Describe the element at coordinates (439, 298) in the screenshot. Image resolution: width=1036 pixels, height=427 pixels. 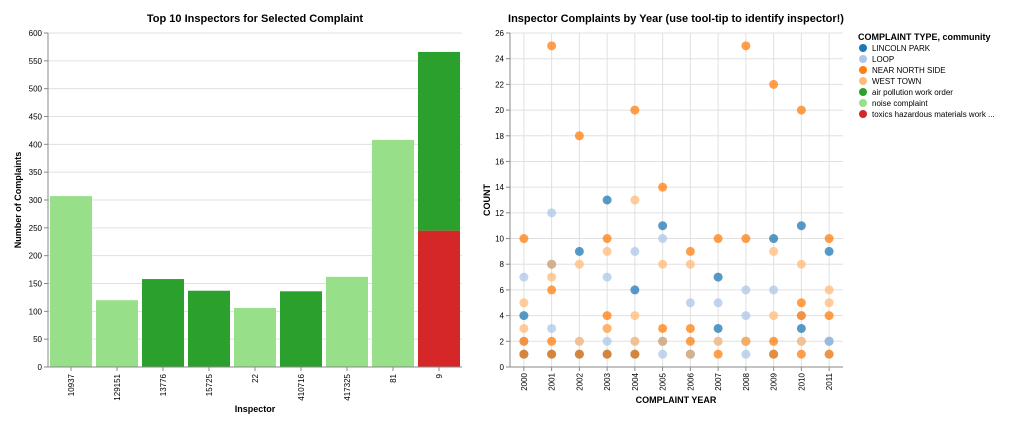
I see `bar-9-toxics` at that location.